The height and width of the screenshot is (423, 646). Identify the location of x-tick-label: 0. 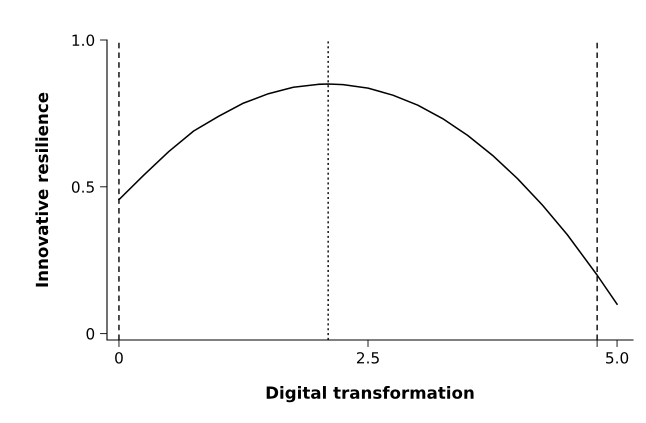
(119, 358).